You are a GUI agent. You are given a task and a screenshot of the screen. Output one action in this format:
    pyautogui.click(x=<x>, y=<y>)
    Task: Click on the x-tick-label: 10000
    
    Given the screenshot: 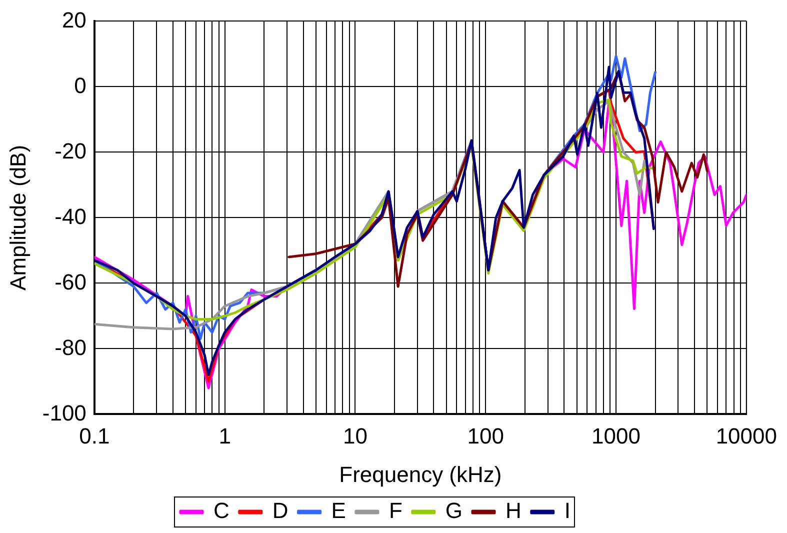 What is the action you would take?
    pyautogui.click(x=747, y=435)
    